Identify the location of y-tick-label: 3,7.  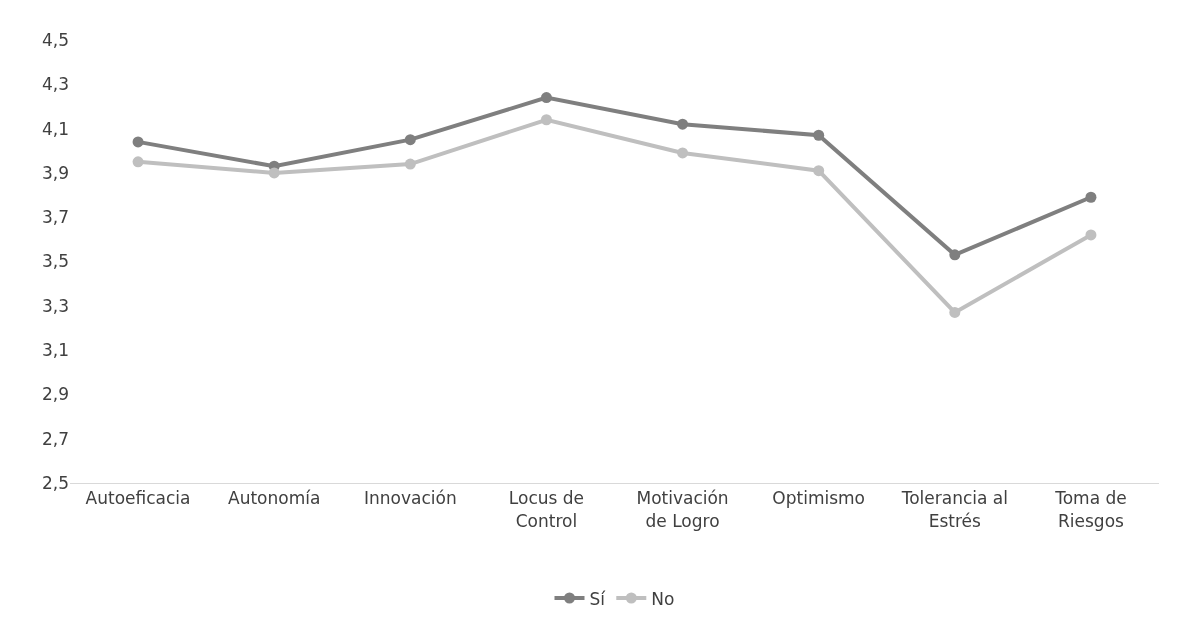
(55, 217).